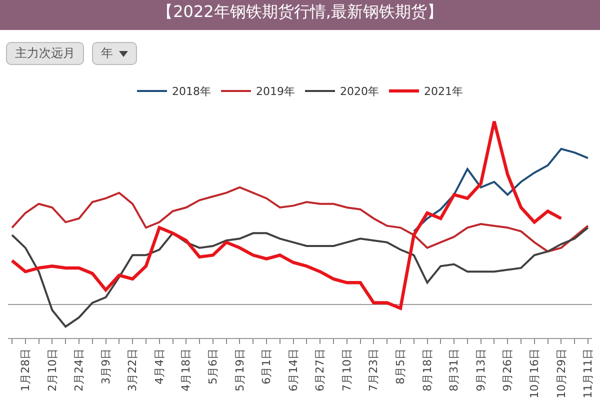 The image size is (600, 400). Describe the element at coordinates (588, 373) in the screenshot. I see `x-tick-label: 11月11日` at that location.